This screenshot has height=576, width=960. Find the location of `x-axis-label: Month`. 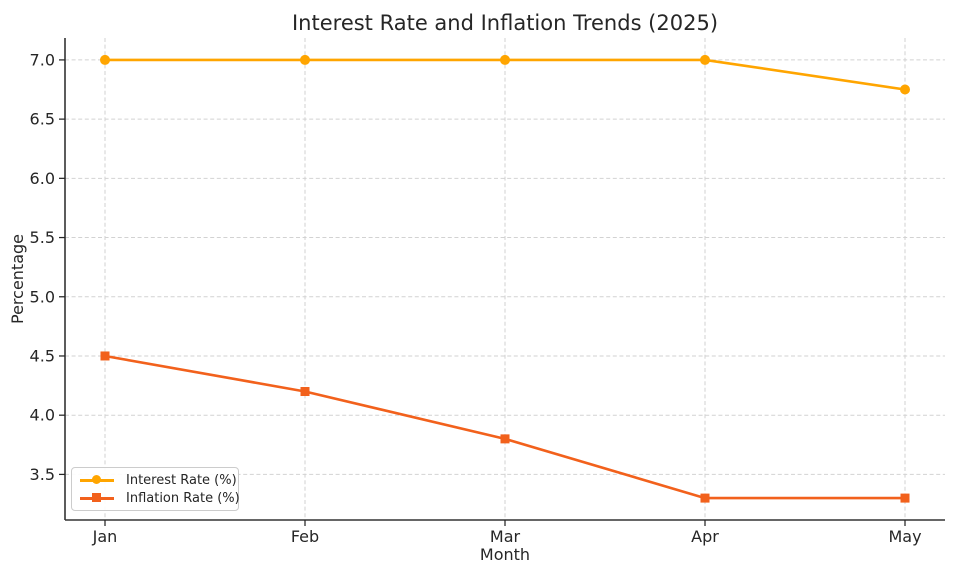

x-axis-label: Month is located at coordinates (505, 554).